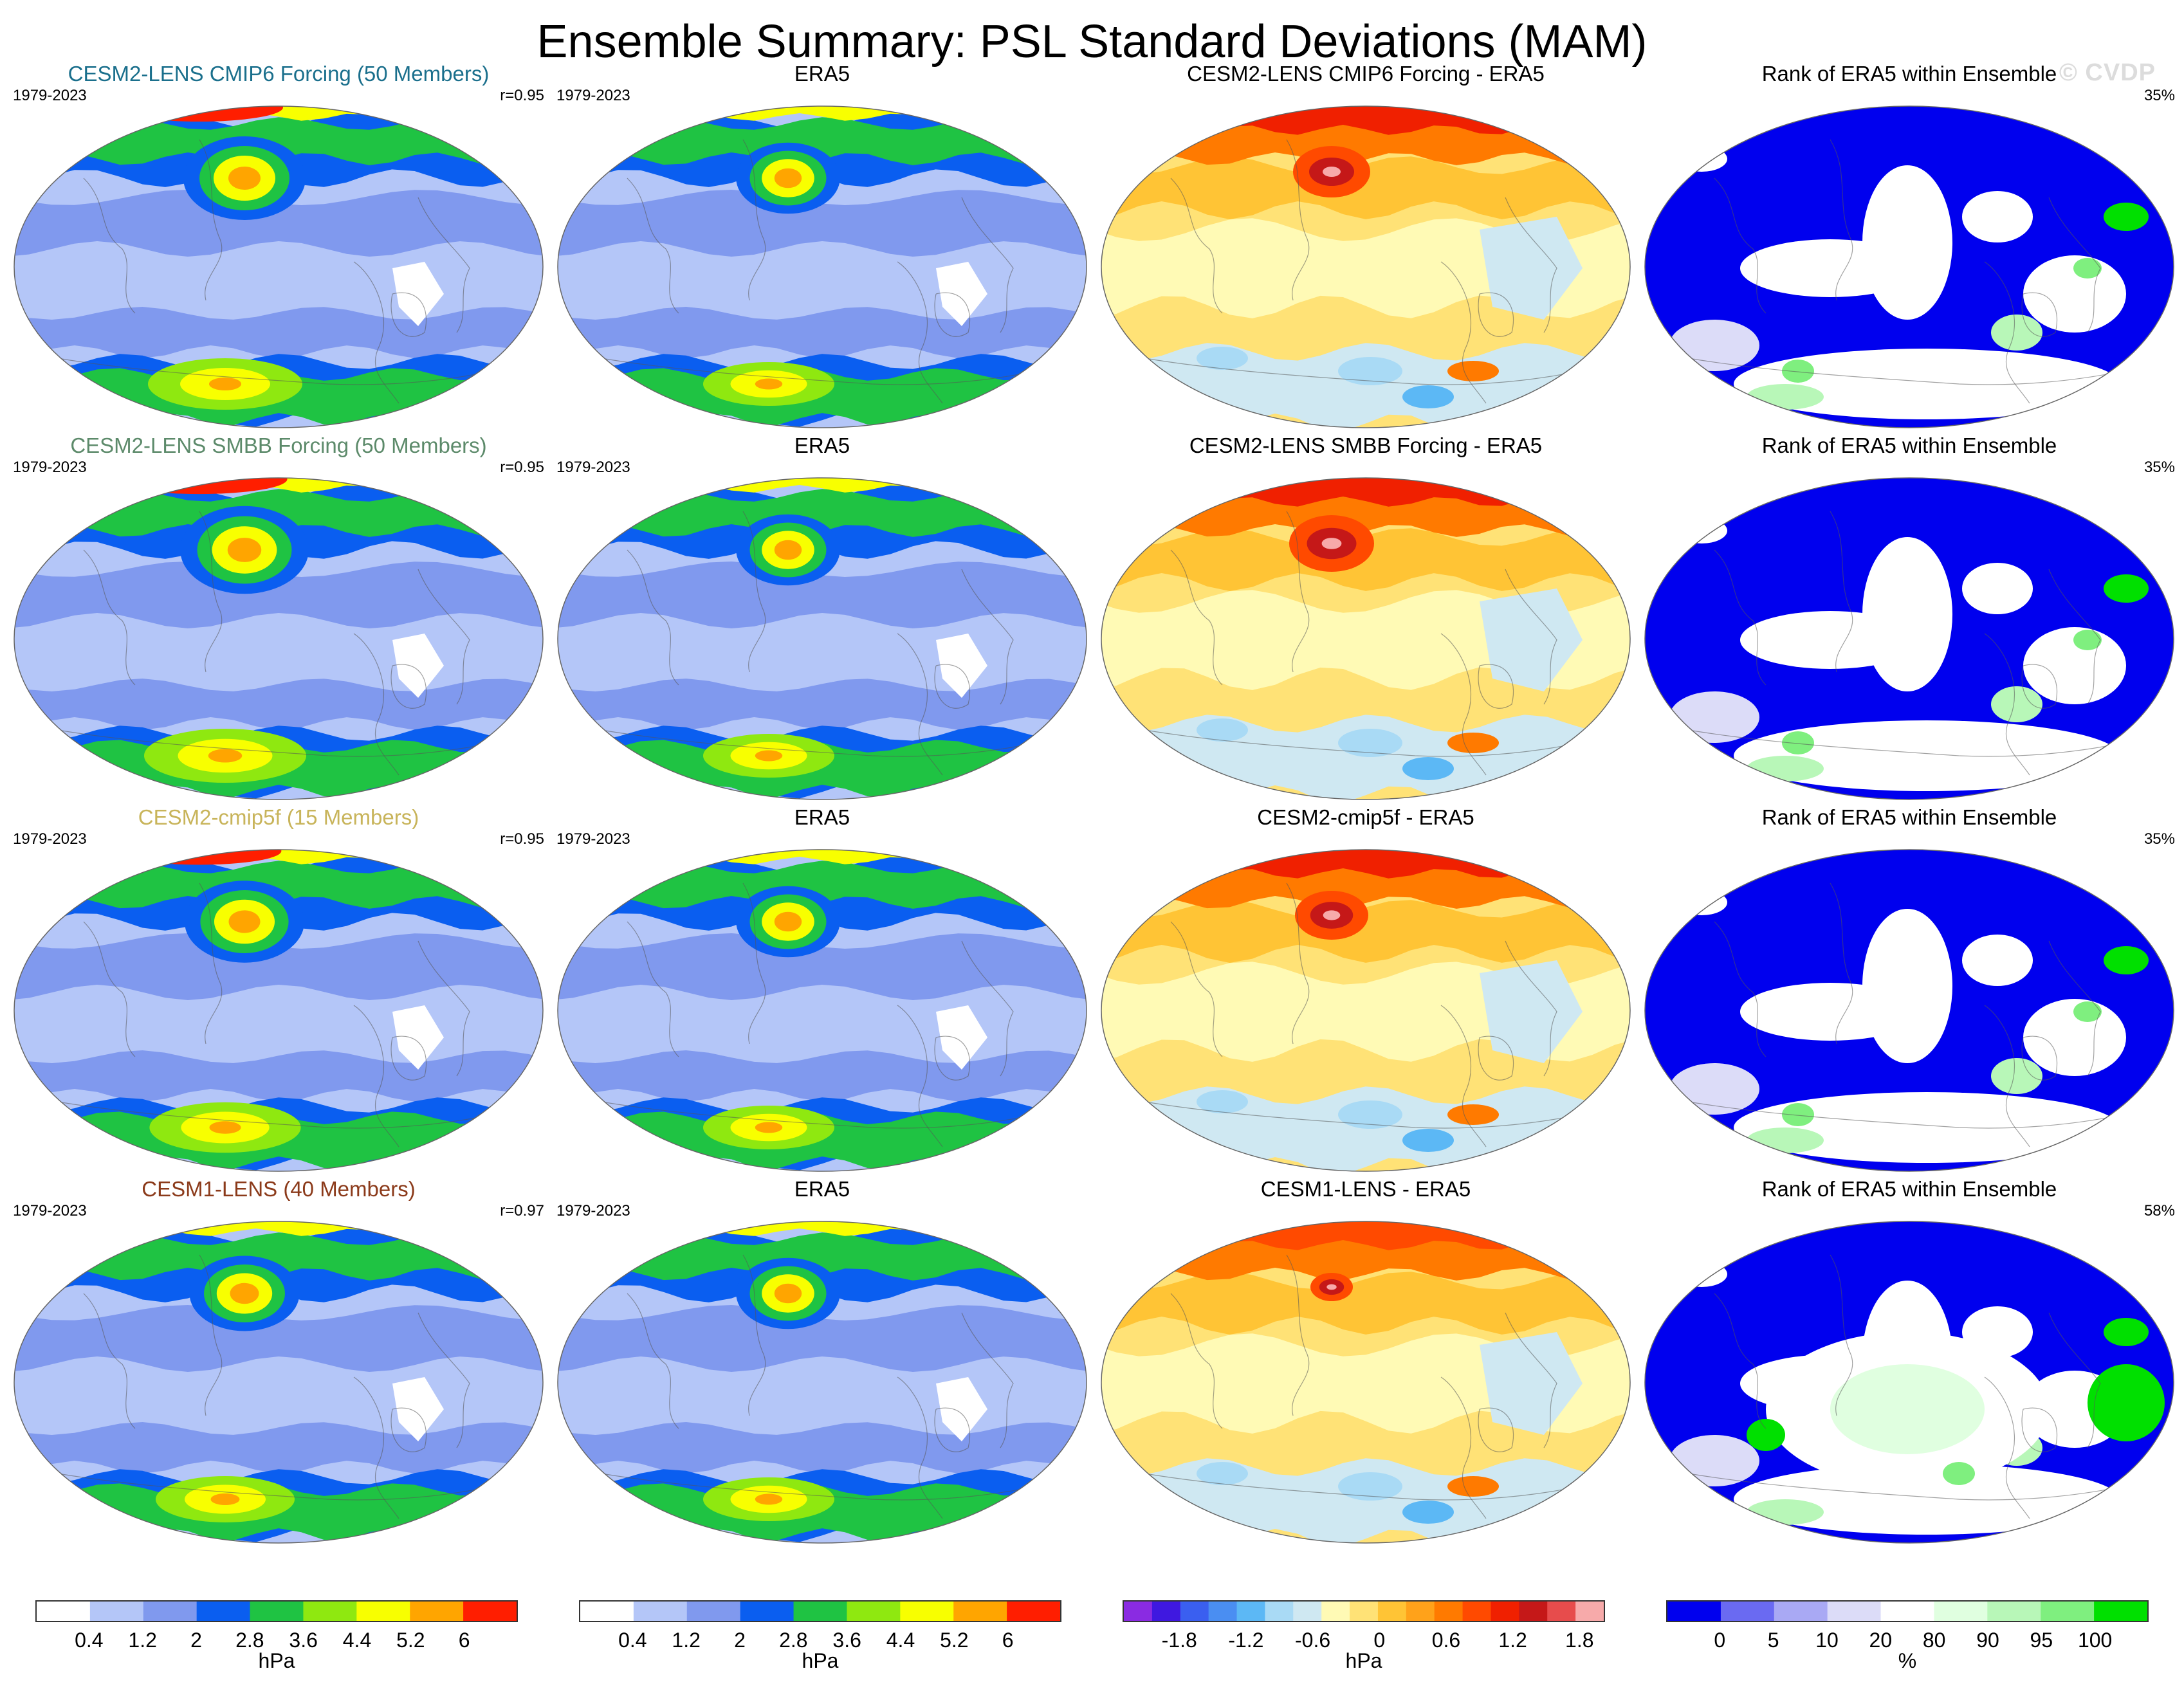 This screenshot has height=1689, width=2184. Describe the element at coordinates (1379, 1641) in the screenshot. I see `colorbar-tick-label: 0` at that location.